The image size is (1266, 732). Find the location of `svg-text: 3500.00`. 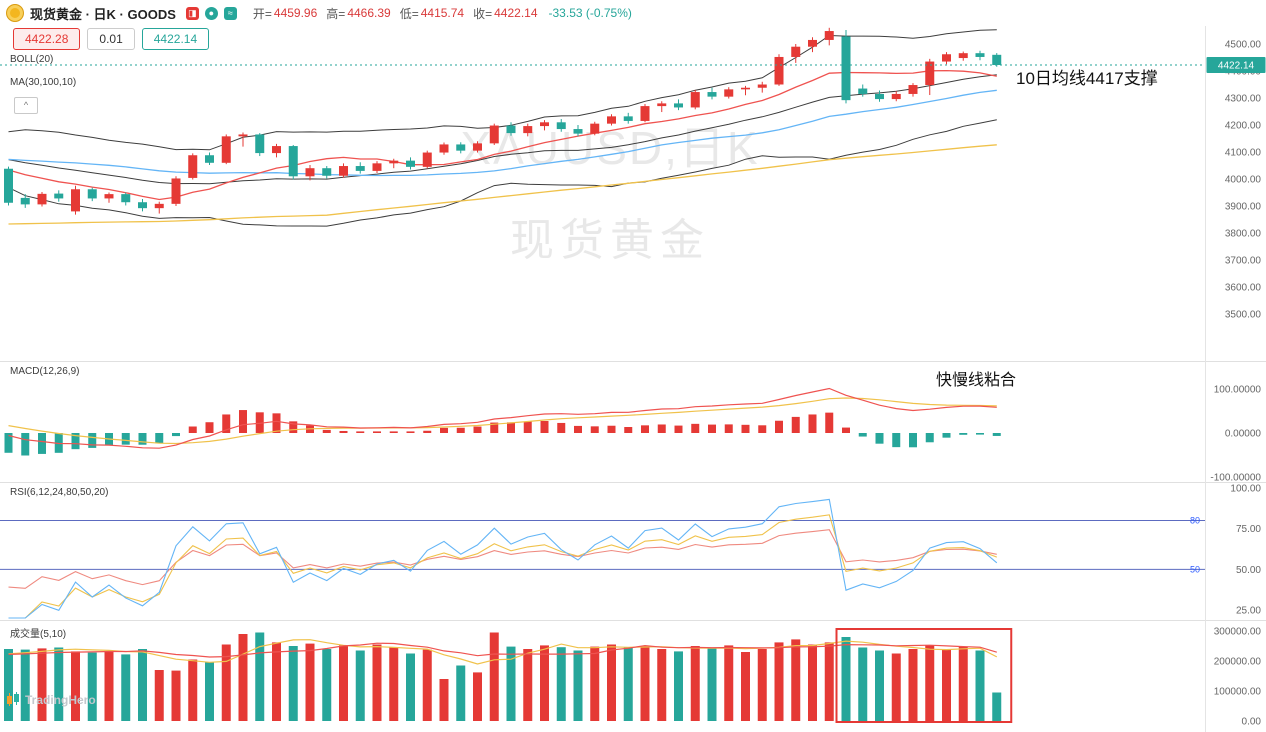

svg-text: 3500.00 is located at coordinates (1243, 315).